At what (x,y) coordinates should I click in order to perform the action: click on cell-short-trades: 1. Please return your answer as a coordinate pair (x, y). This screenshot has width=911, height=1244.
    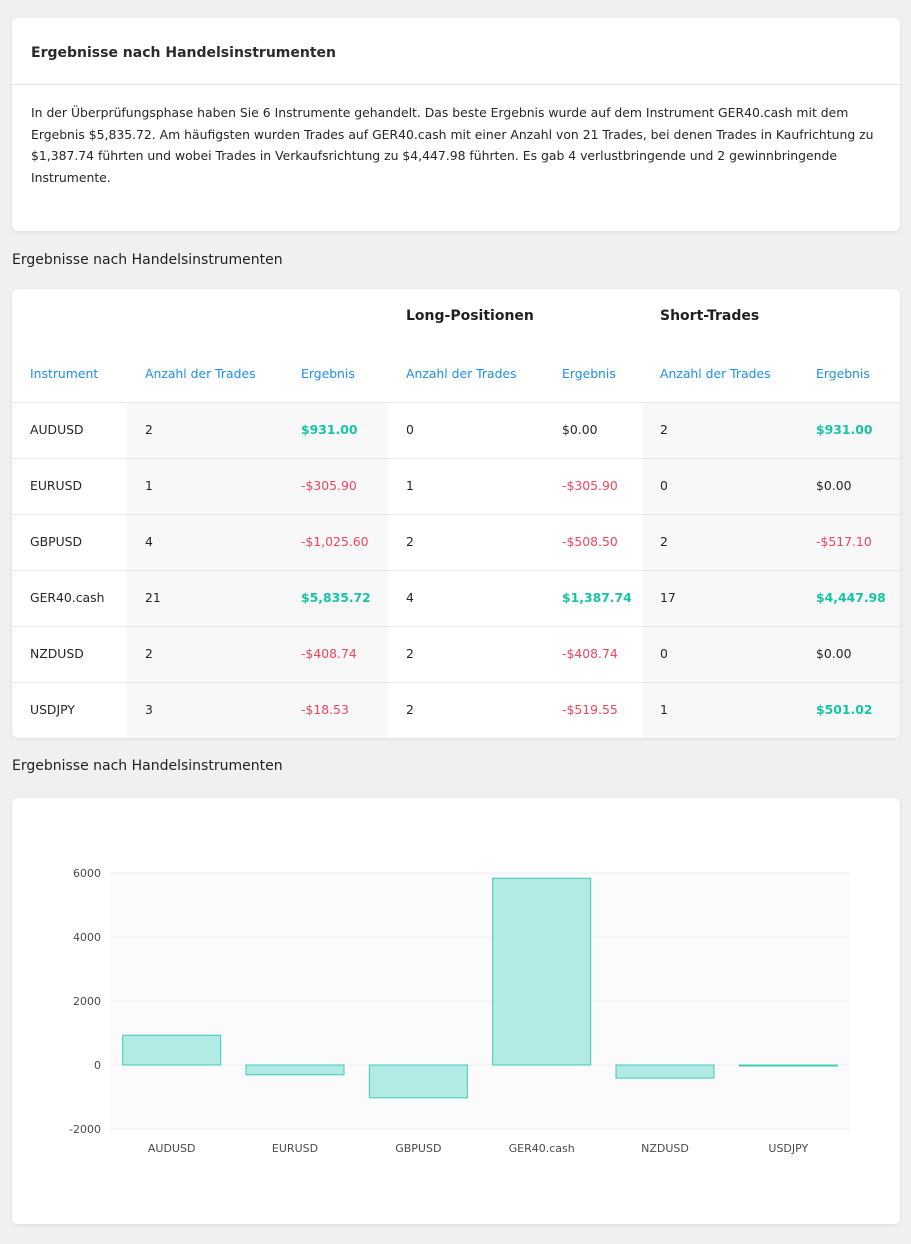
    Looking at the image, I should click on (664, 709).